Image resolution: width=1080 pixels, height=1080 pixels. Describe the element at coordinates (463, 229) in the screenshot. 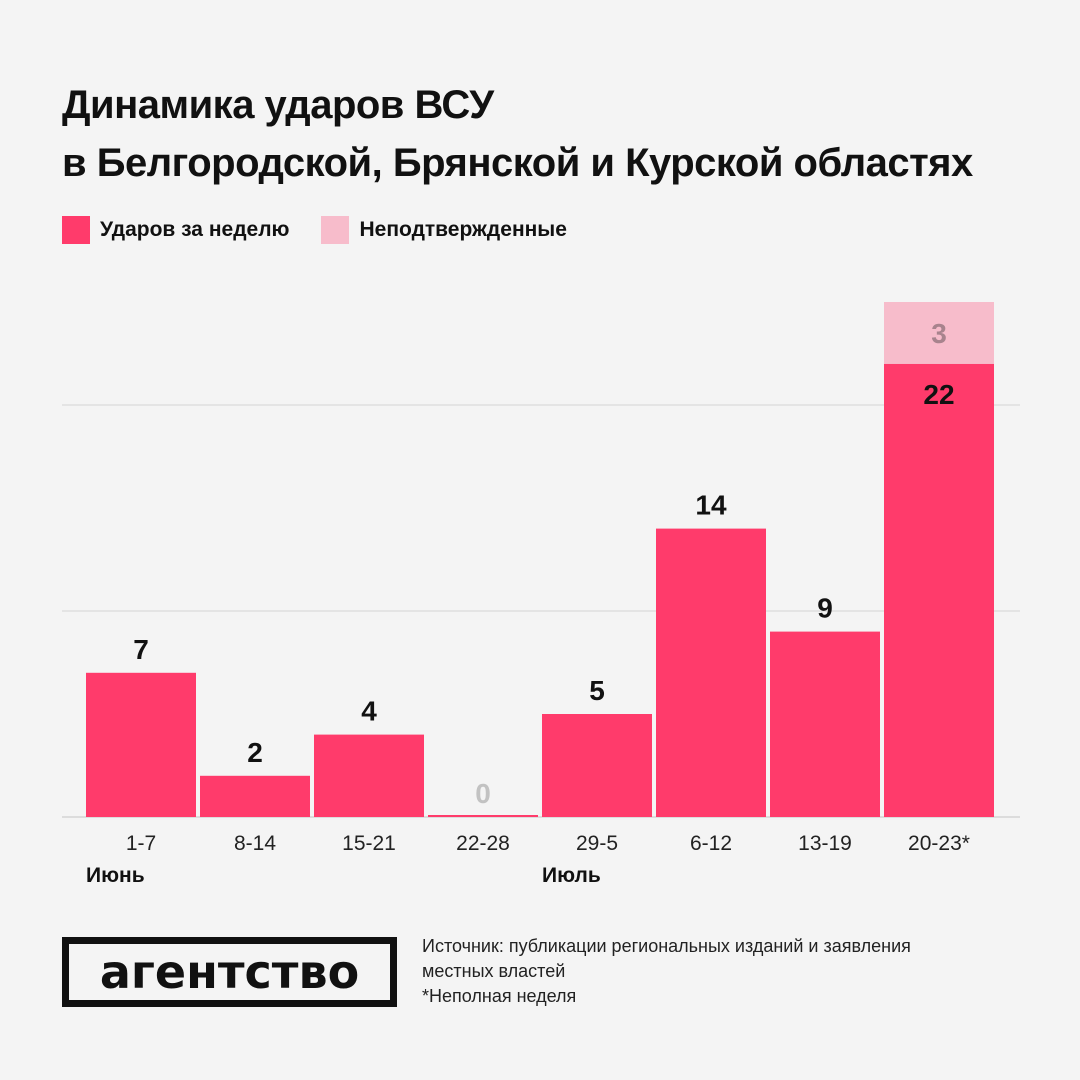

I see `legend-label-unconfirmed: Неподтвержденные` at that location.